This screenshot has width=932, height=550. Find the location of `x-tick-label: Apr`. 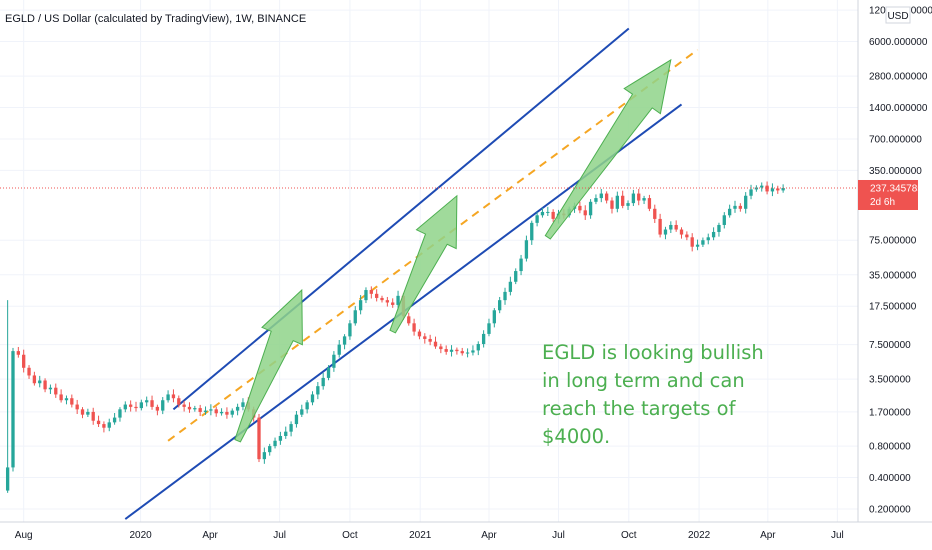

x-tick-label: Apr is located at coordinates (768, 535).